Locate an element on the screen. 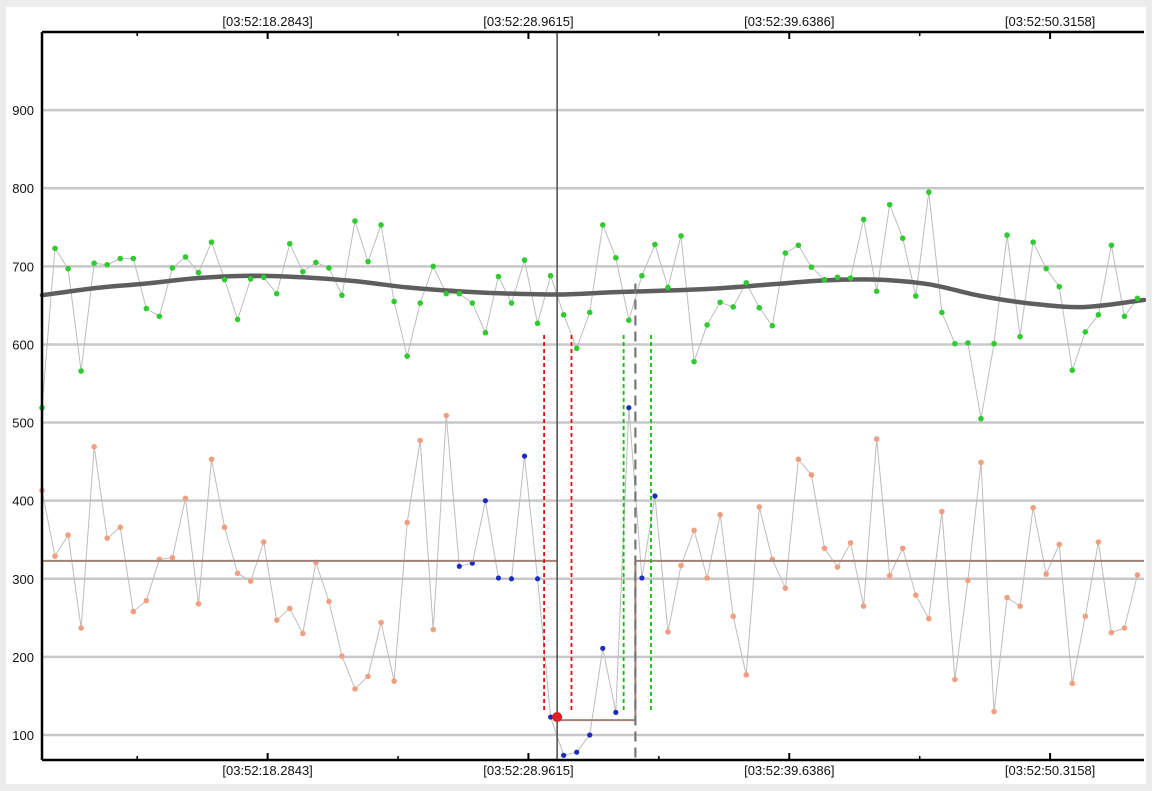 Image resolution: width=1152 pixels, height=791 pixels. y-tick-label-700: 700 is located at coordinates (23, 266).